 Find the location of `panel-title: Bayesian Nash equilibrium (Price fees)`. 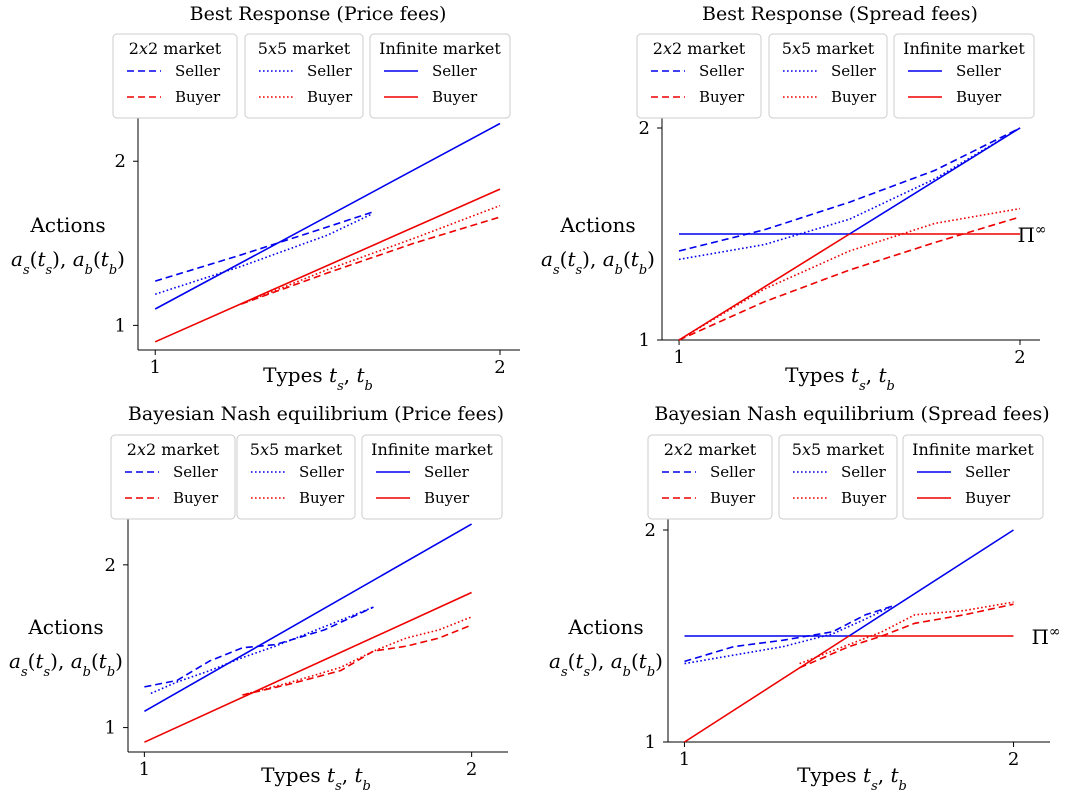

panel-title: Bayesian Nash equilibrium (Price fees) is located at coordinates (316, 414).